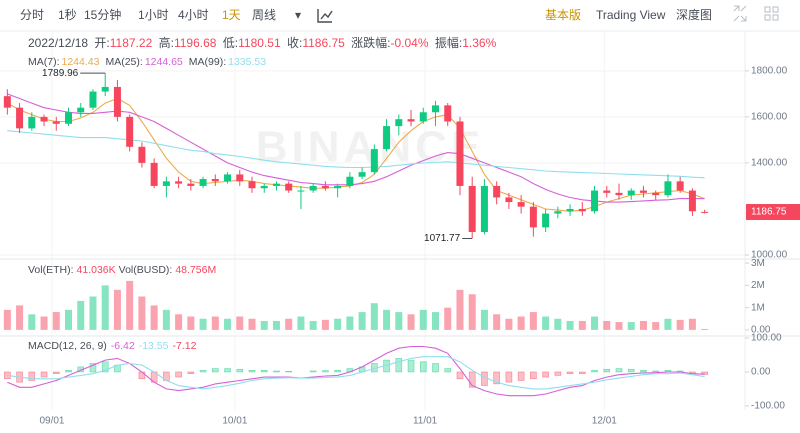 This screenshot has width=800, height=433. What do you see at coordinates (122, 270) in the screenshot?
I see `volume-legend: Vol(ETH): 41.036K Vol(BUSD): 48.756M` at bounding box center [122, 270].